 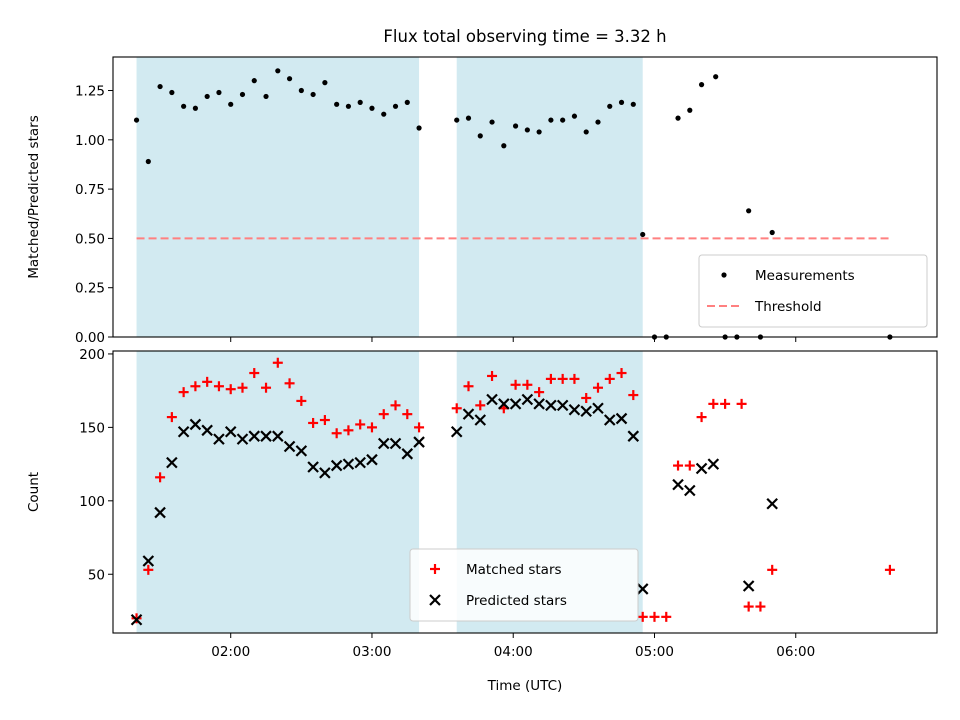 I want to click on chart-title: Flux total observing time = 3.32 h, so click(x=524, y=36).